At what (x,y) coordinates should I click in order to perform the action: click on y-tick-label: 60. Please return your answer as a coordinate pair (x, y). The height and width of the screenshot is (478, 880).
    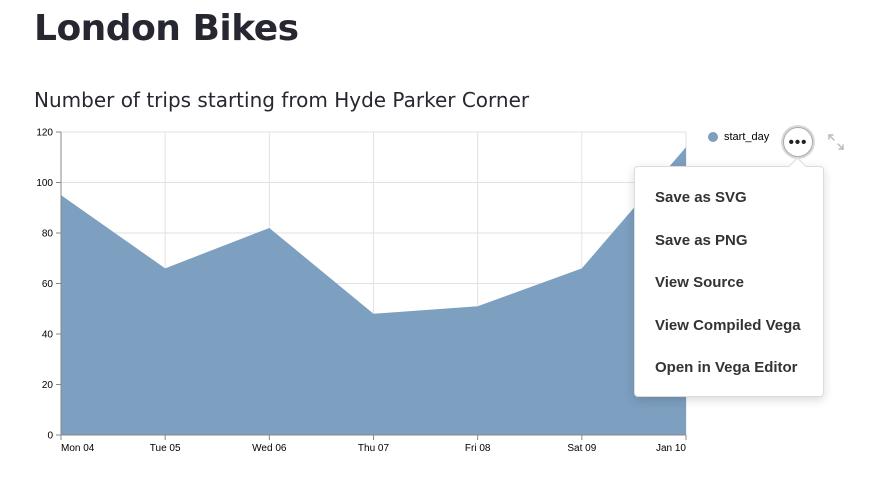
    Looking at the image, I should click on (48, 284).